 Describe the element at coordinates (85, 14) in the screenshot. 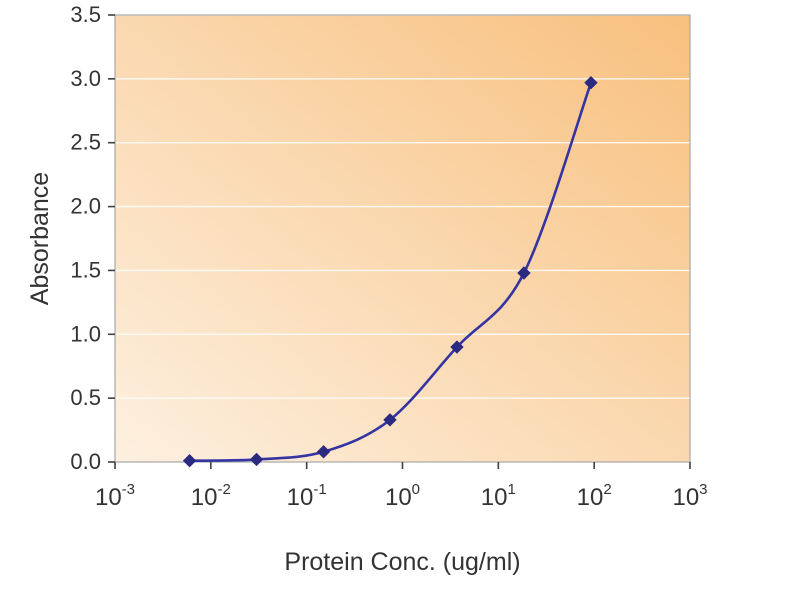

I see `y-tick-label: 3.5` at that location.